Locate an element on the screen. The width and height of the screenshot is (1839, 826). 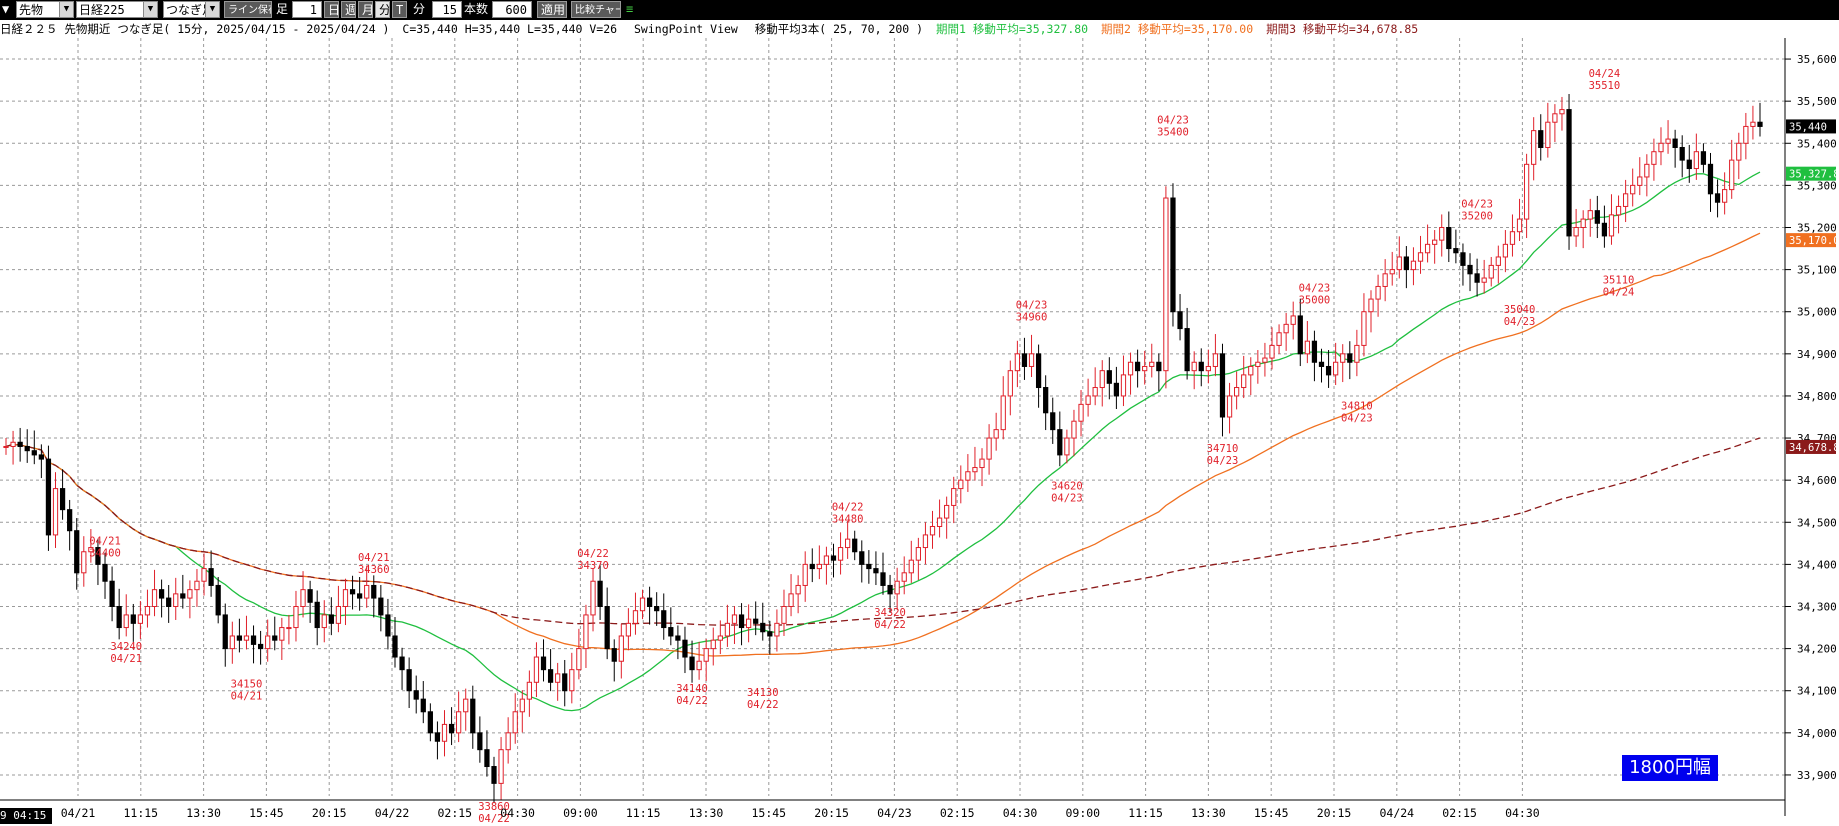
index-select: 日経225 ▼ is located at coordinates (117, 9).